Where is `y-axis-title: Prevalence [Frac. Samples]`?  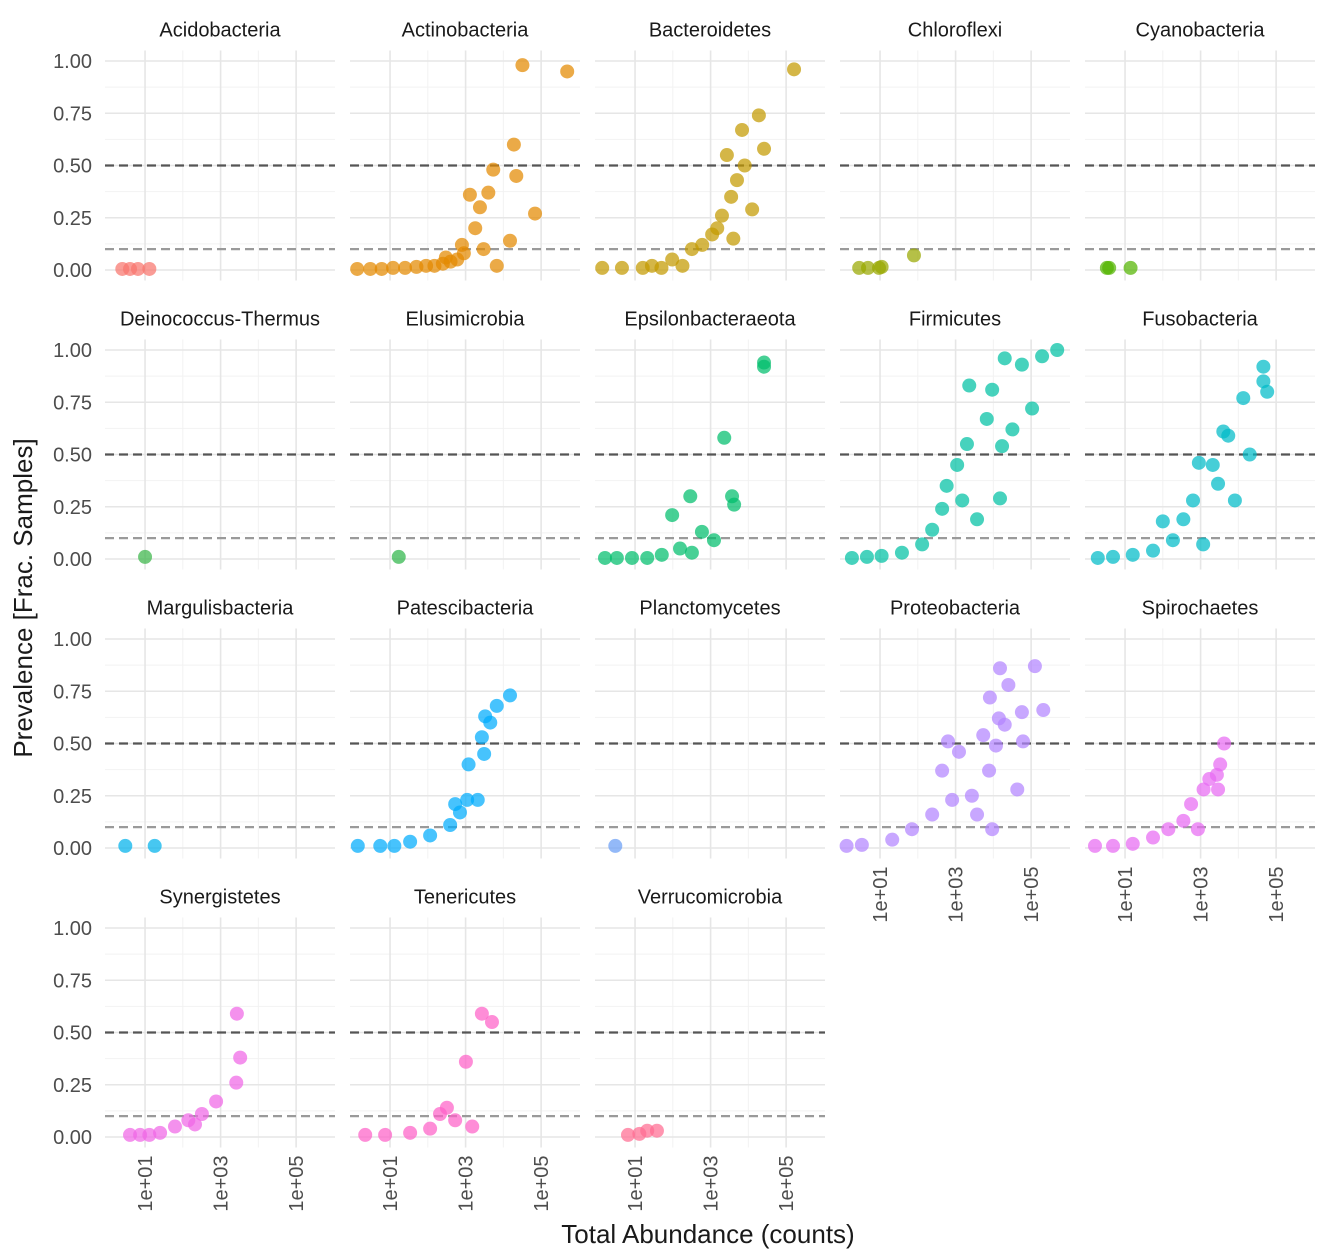
y-axis-title: Prevalence [Frac. Samples] is located at coordinates (23, 597).